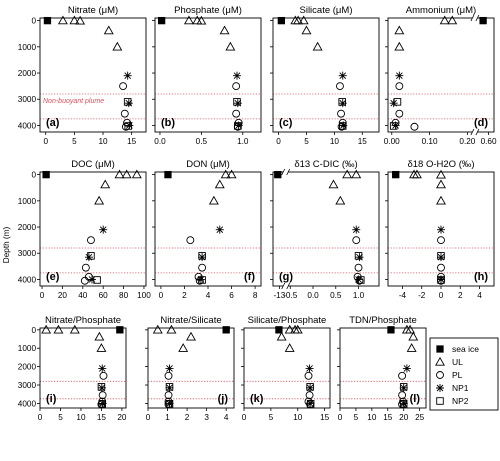 Image resolution: width=500 pixels, height=461 pixels. Describe the element at coordinates (83, 320) in the screenshot. I see `panel-title: Nitrate/Phosphate` at that location.